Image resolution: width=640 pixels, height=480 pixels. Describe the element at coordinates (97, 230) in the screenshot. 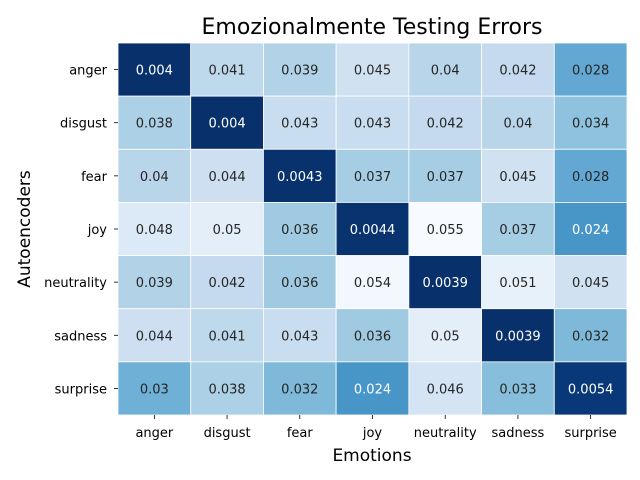

I see `y-tick-label: joy` at that location.